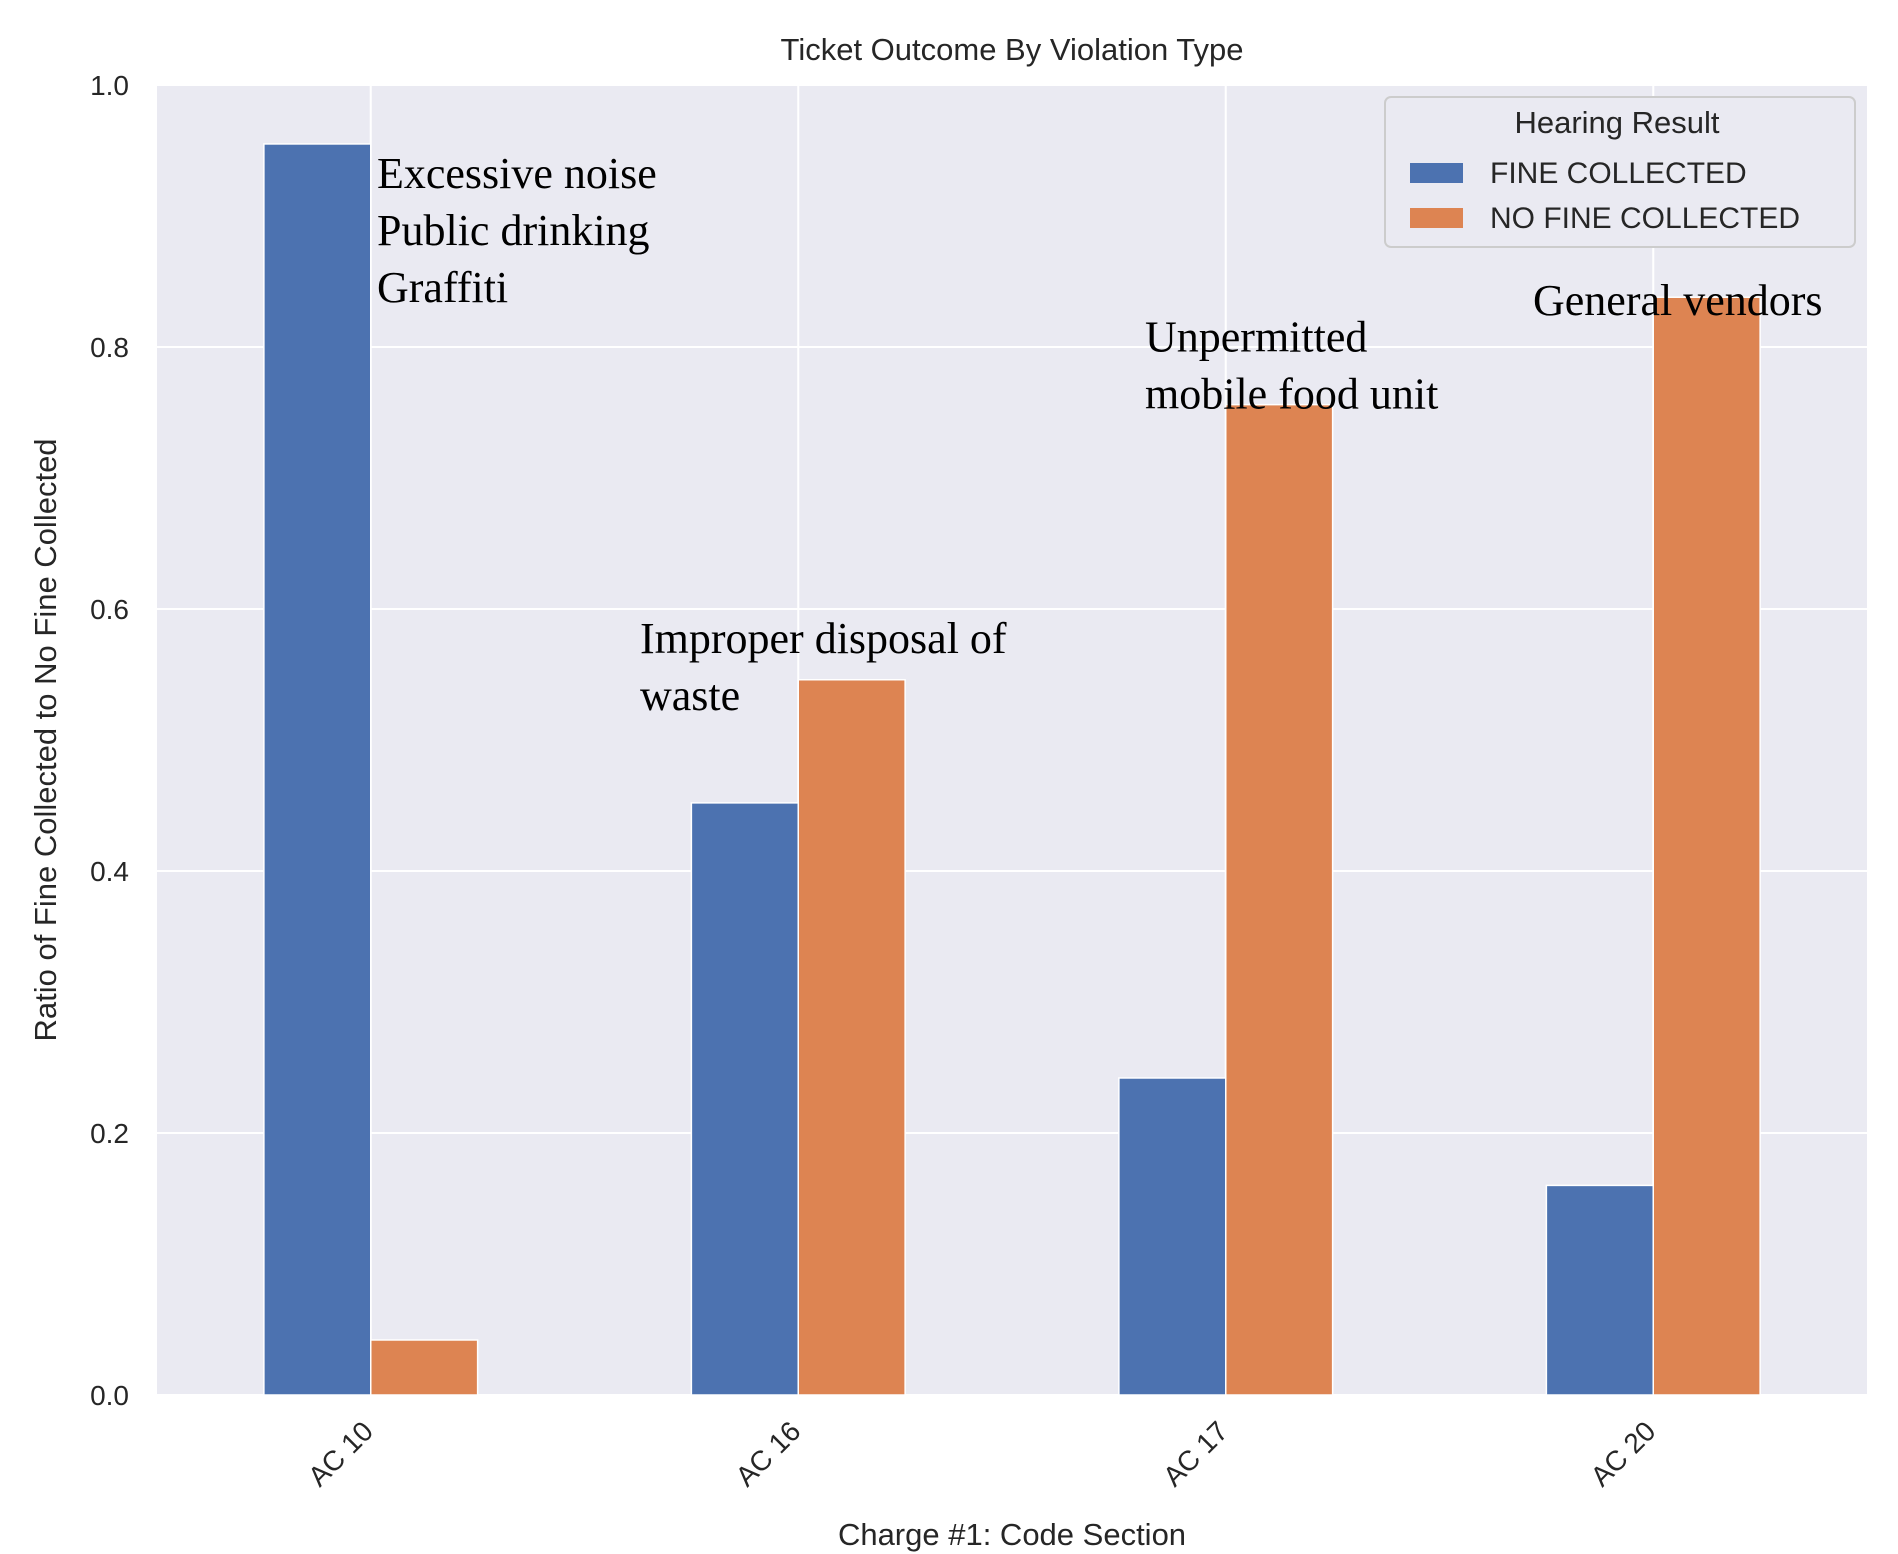 The width and height of the screenshot is (1898, 1554). Describe the element at coordinates (109, 871) in the screenshot. I see `y-tick-label: 0.4` at that location.